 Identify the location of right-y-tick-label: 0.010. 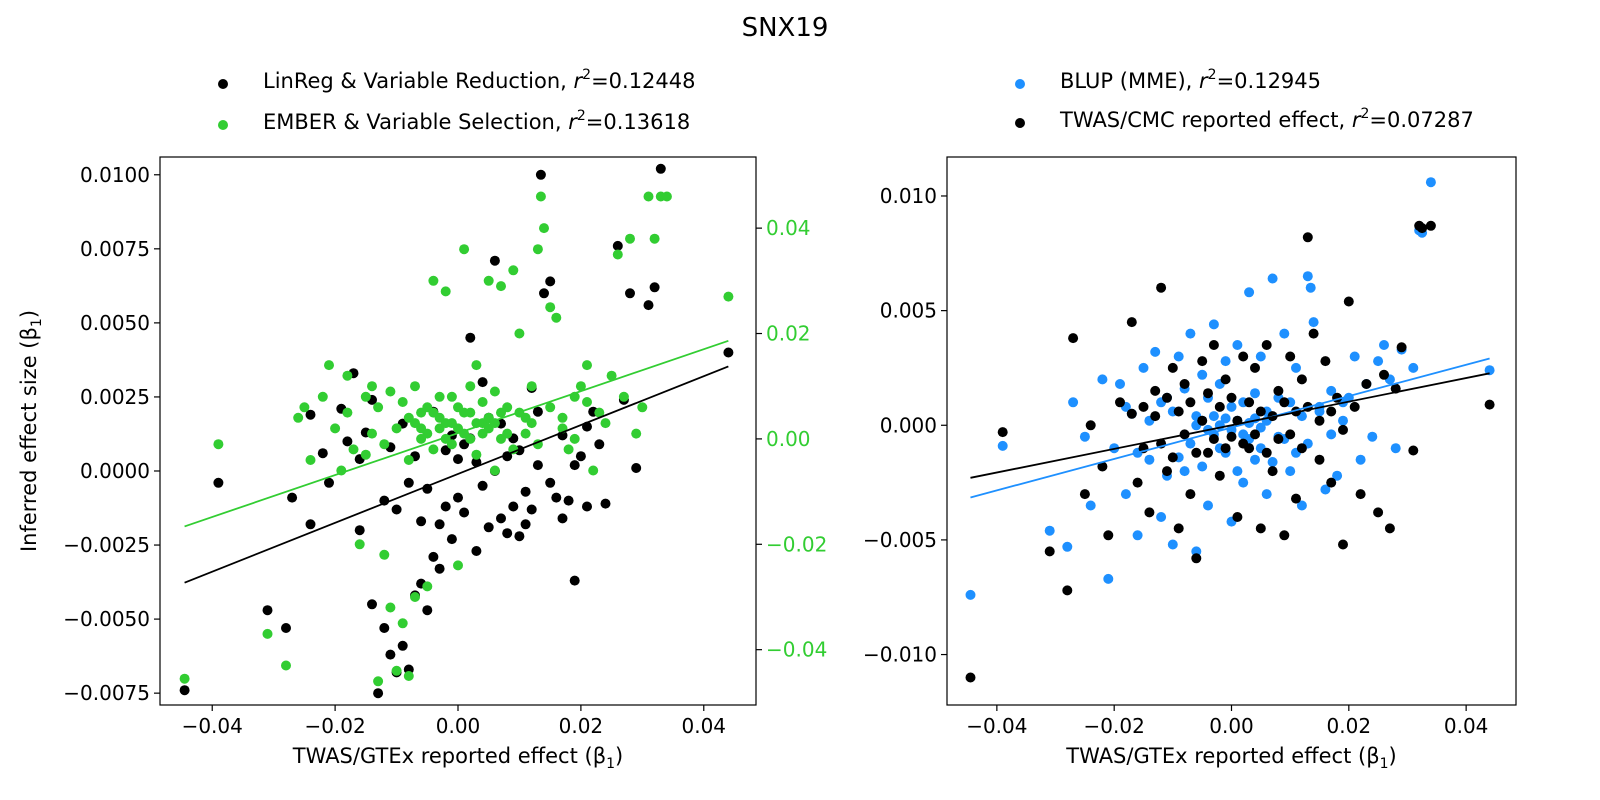
(908, 196).